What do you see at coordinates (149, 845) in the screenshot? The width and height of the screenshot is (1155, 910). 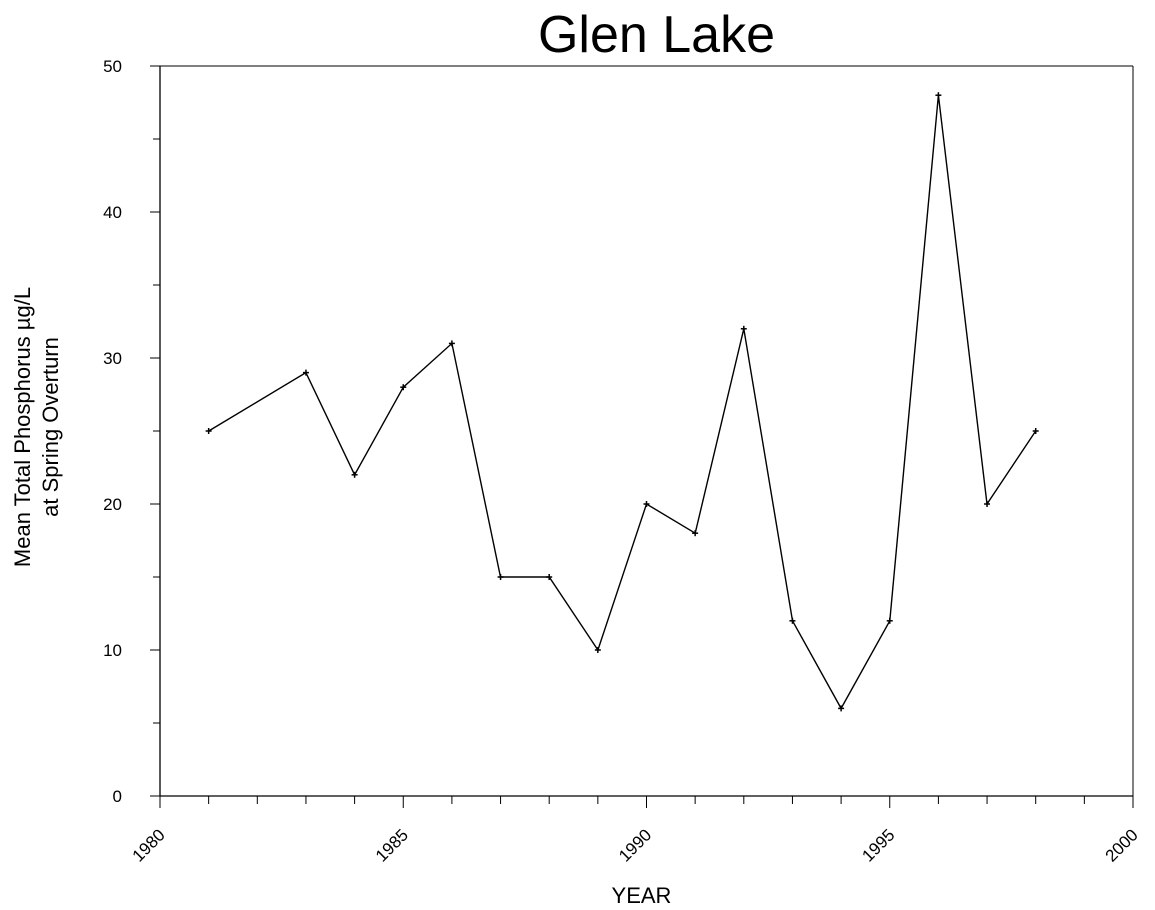 I see `x-tick-label: 1980` at bounding box center [149, 845].